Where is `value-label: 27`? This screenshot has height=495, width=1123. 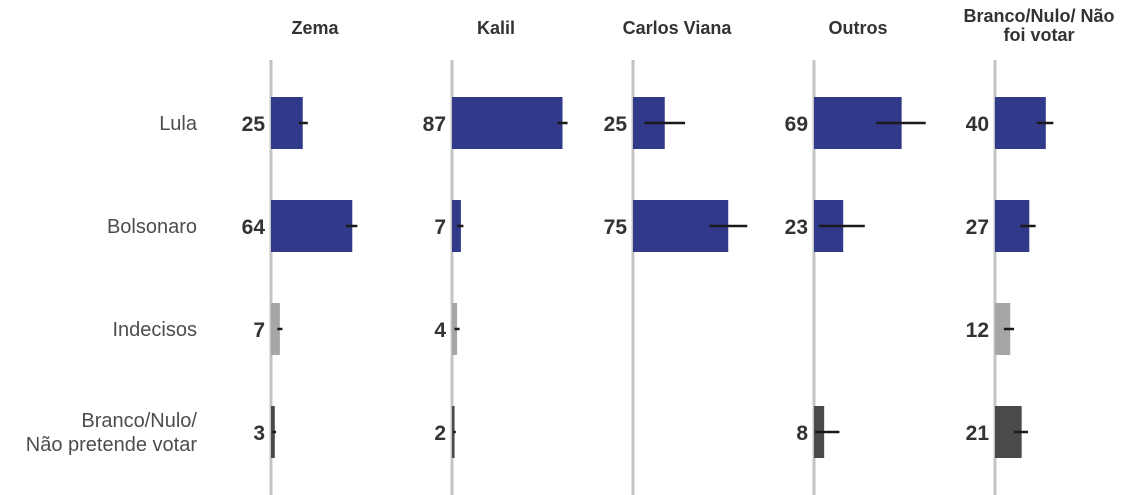
value-label: 27 is located at coordinates (977, 227).